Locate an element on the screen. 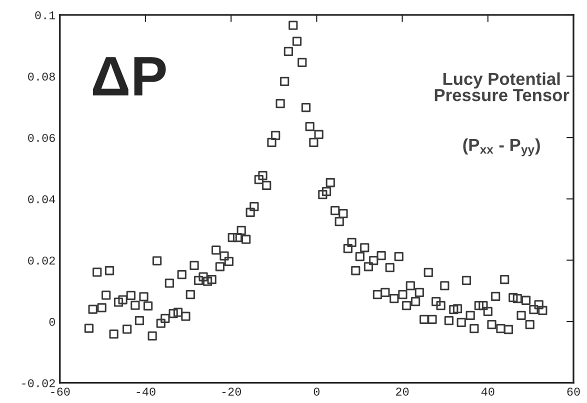  y-tick-label: 0.02 is located at coordinates (41, 260).